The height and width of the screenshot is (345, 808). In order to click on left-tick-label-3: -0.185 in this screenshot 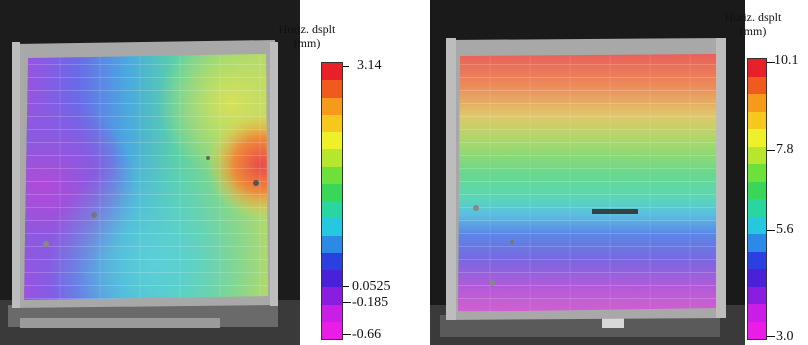, I will do `click(370, 302)`.